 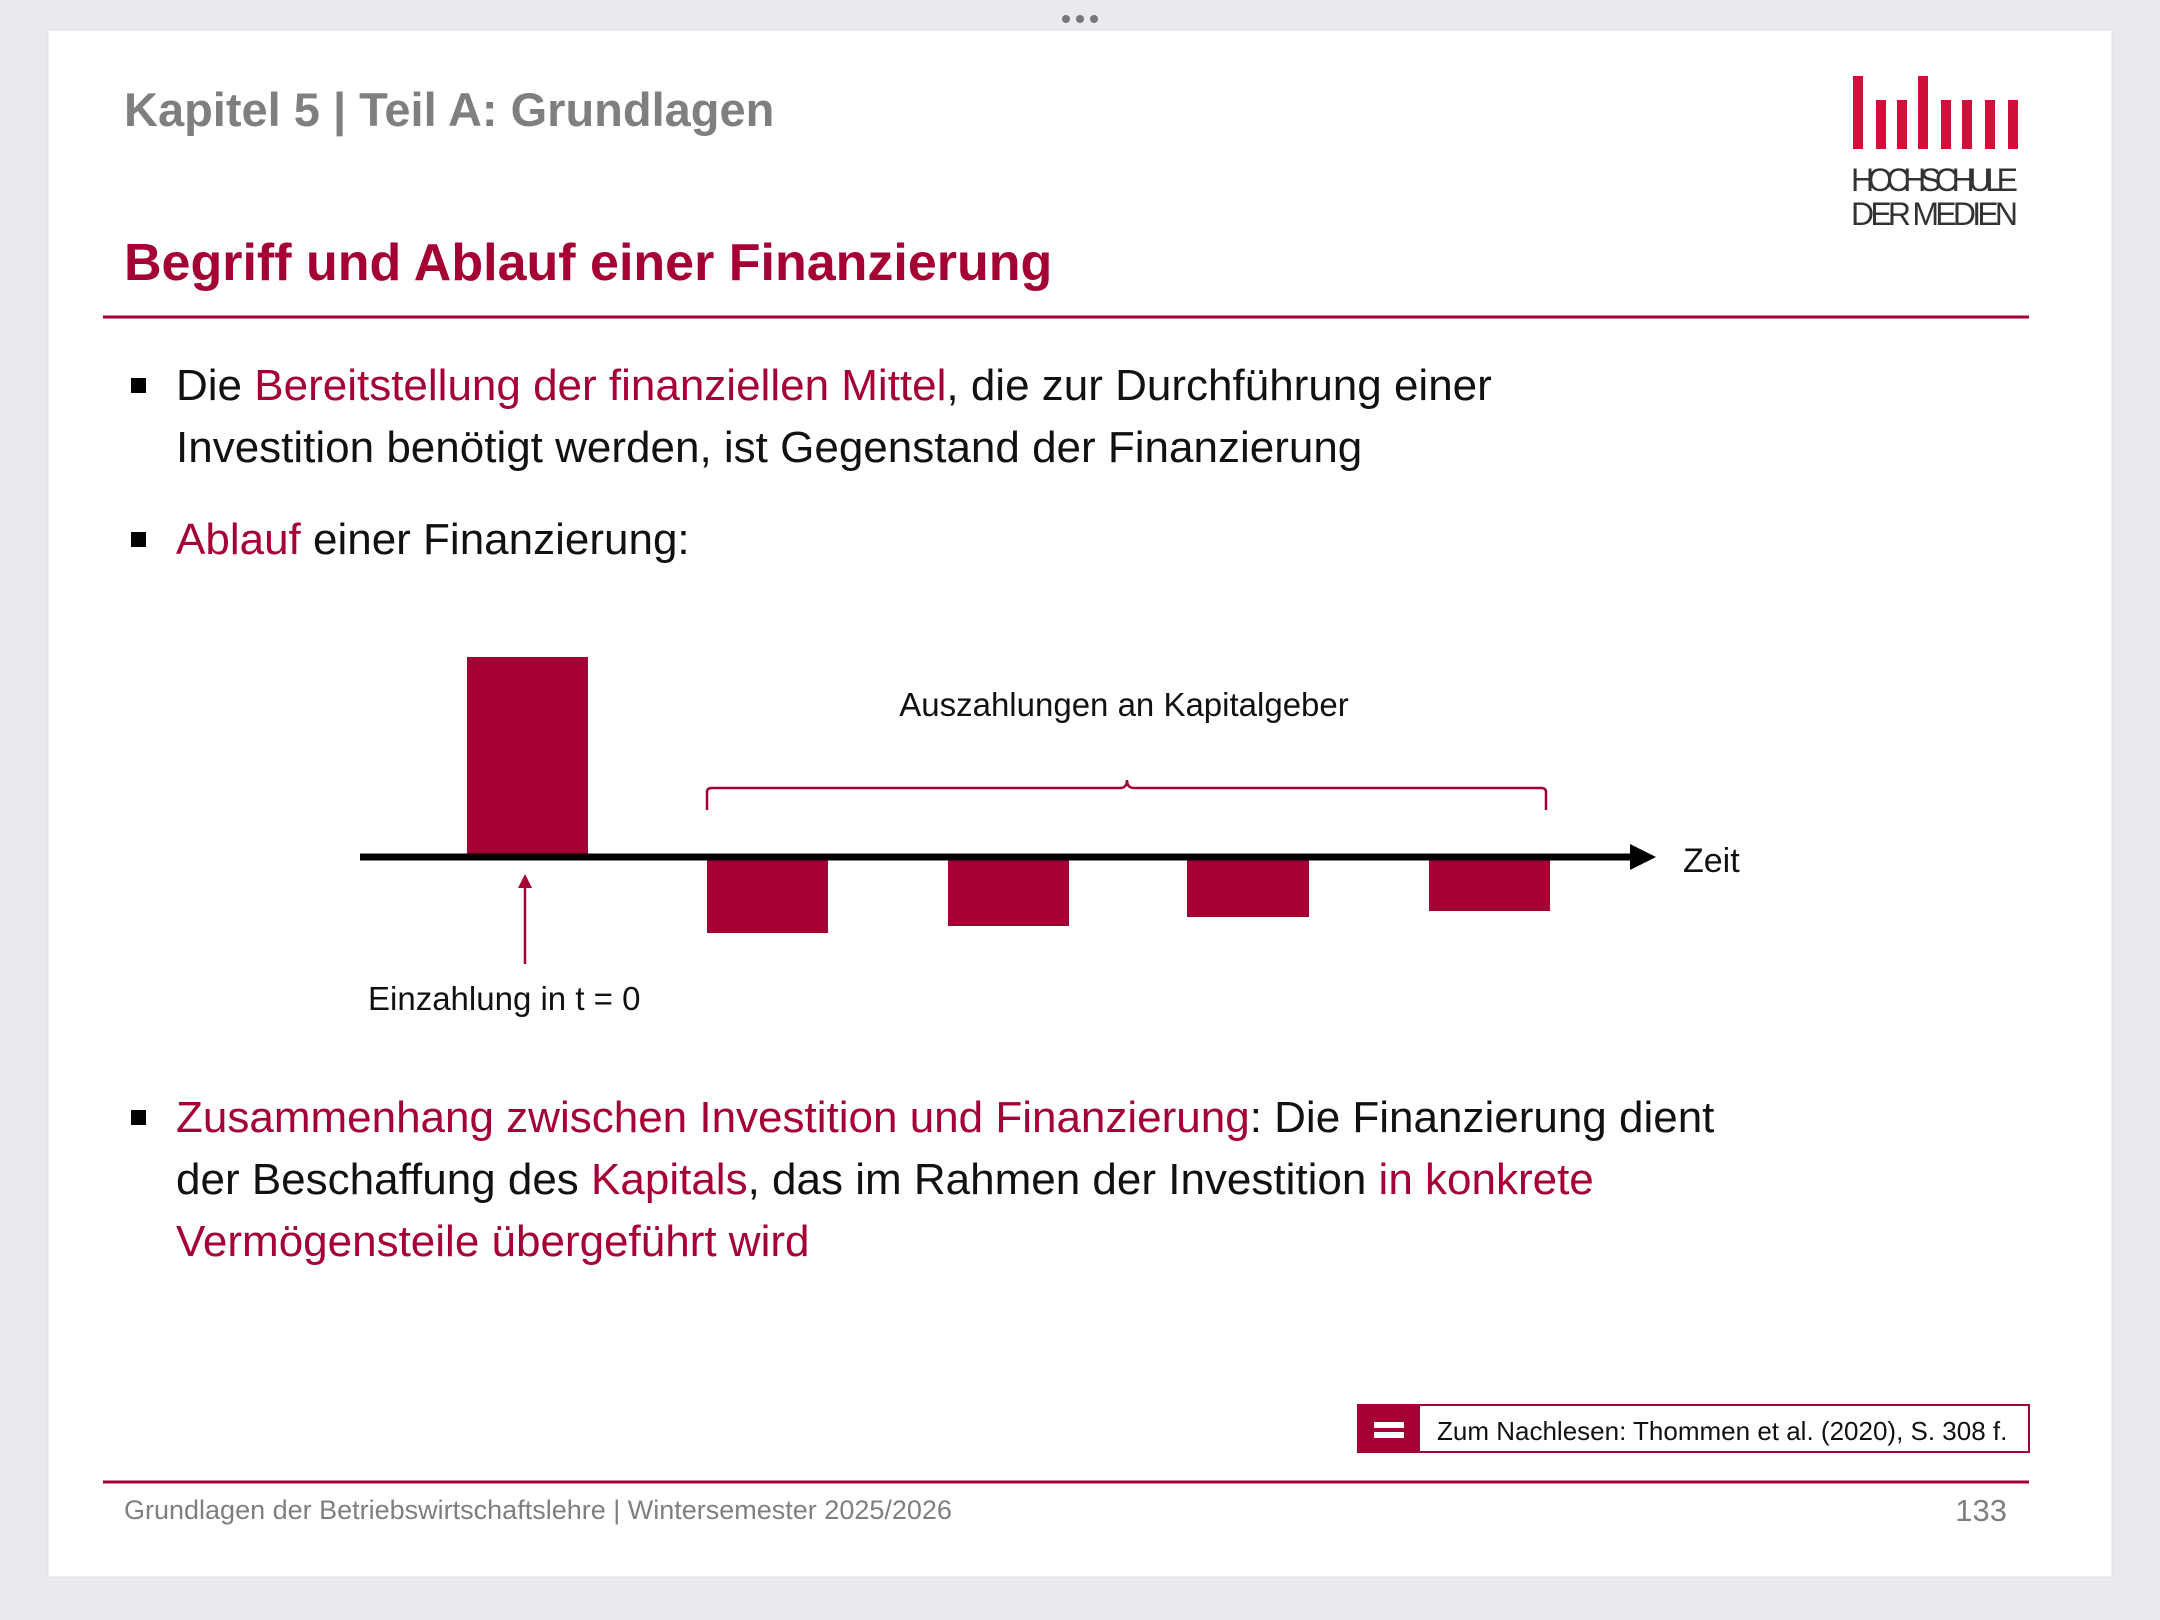 I want to click on book-icon, so click(x=1389, y=1428).